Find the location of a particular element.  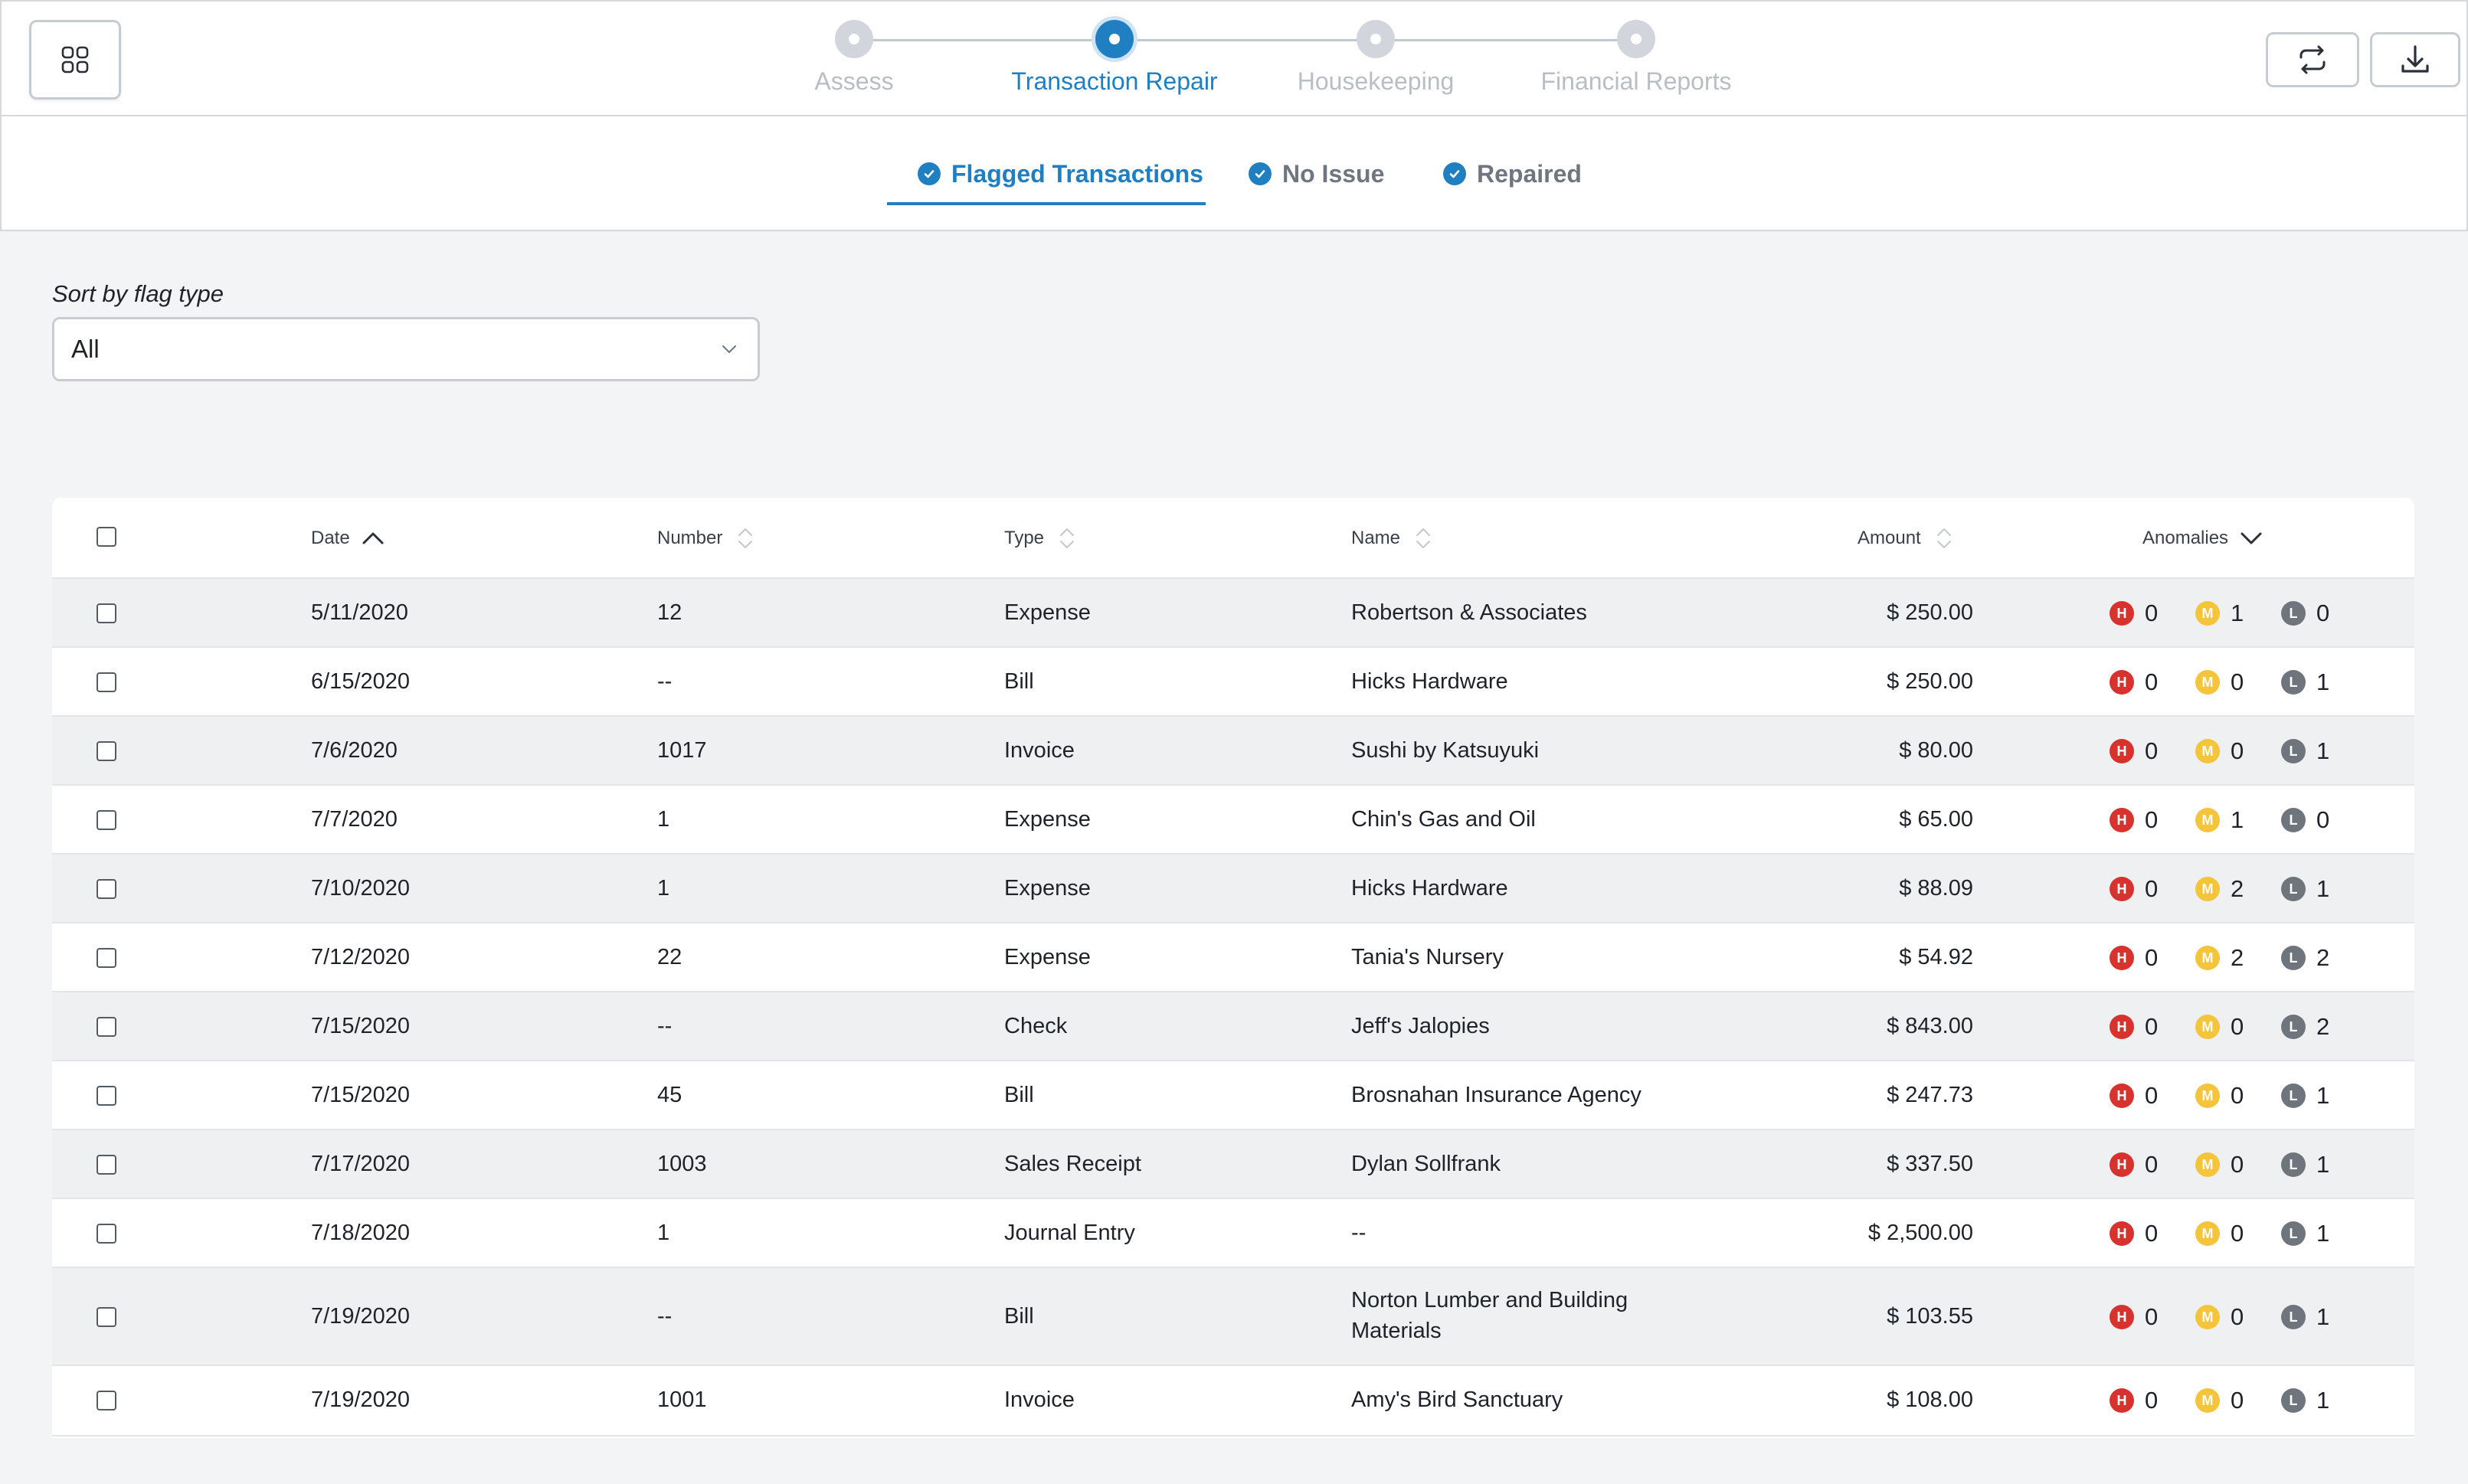

column-header-label: Name is located at coordinates (1376, 538).